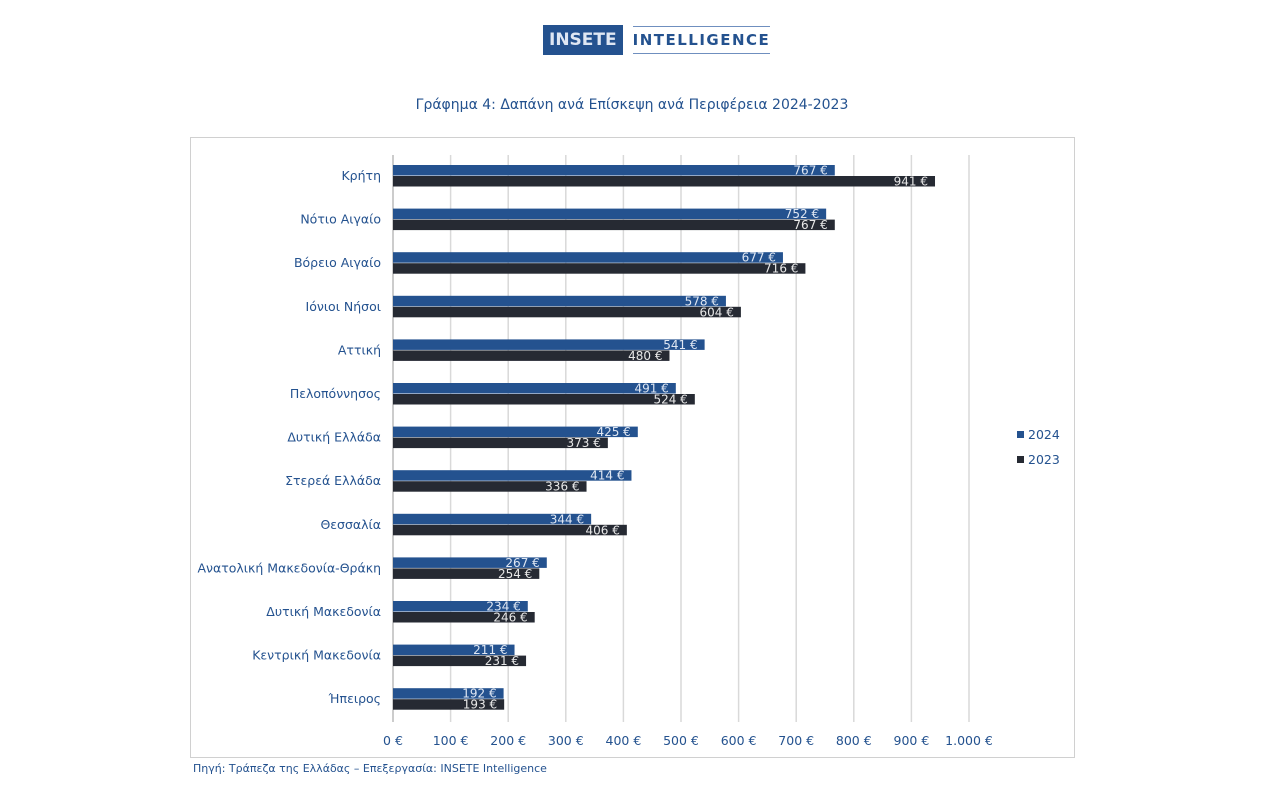 The width and height of the screenshot is (1280, 808). Describe the element at coordinates (651, 389) in the screenshot. I see `data-label-2024: 491 €` at that location.